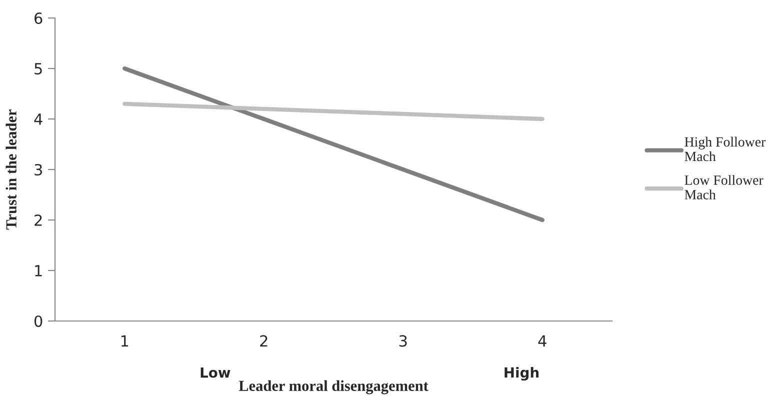  Describe the element at coordinates (542, 340) in the screenshot. I see `x-tick-label: 4` at that location.